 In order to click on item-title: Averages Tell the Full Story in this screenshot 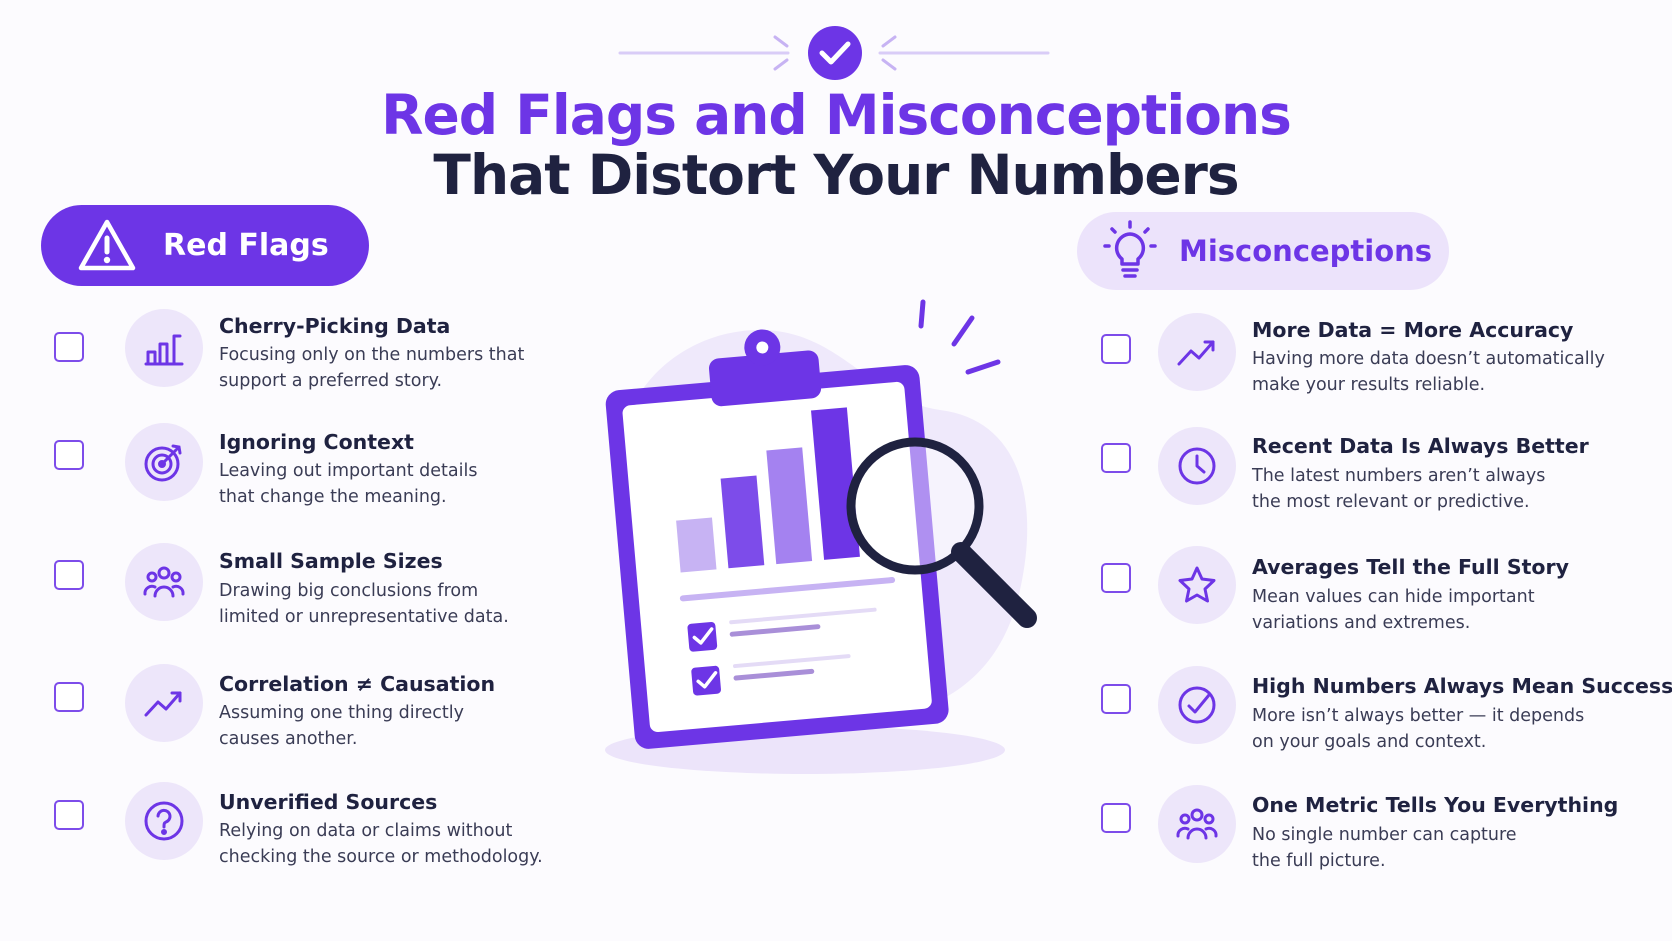, I will do `click(1410, 567)`.